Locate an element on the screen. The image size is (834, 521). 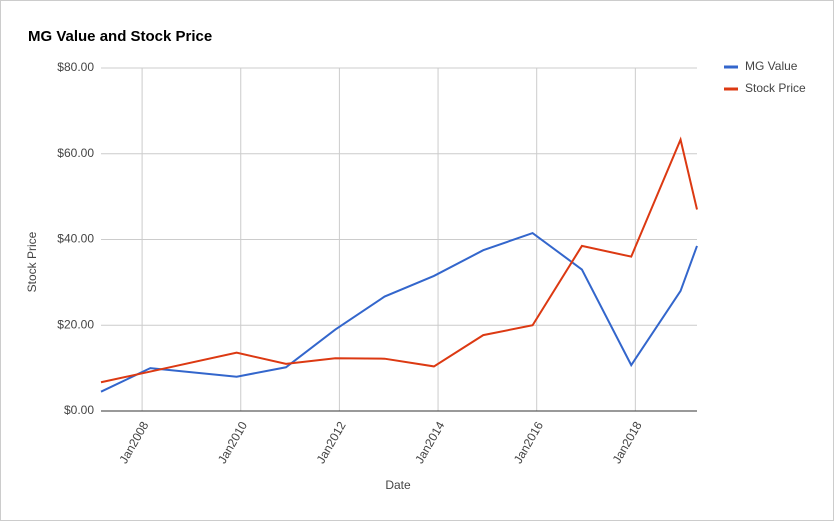
chart-title: MG Value and Stock Price is located at coordinates (120, 36).